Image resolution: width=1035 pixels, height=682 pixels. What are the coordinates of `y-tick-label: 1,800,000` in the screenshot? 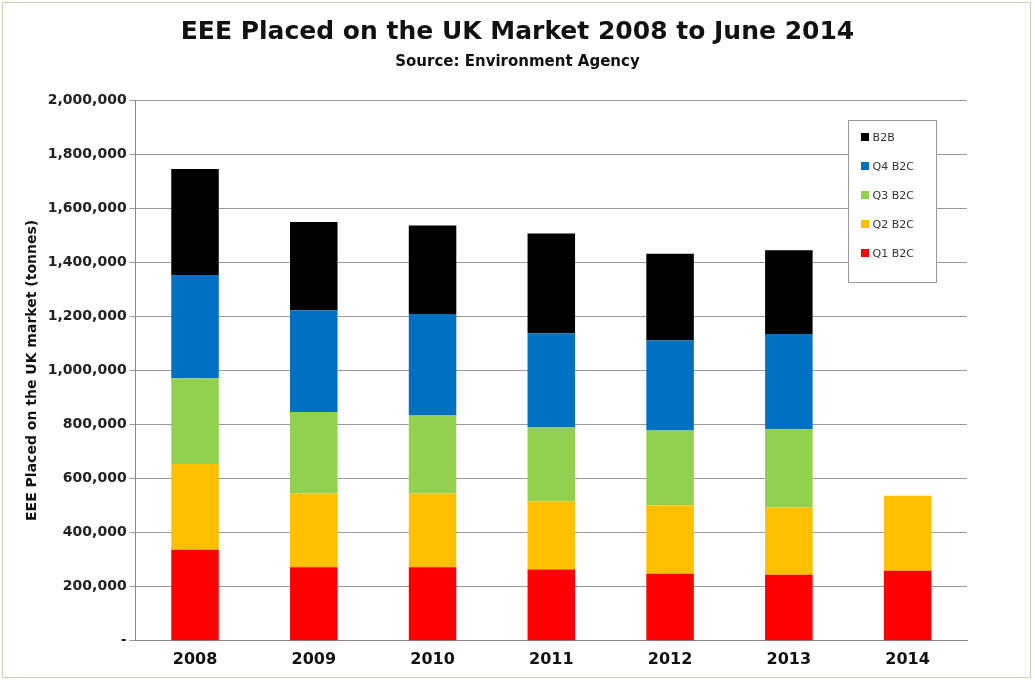 It's located at (87, 152).